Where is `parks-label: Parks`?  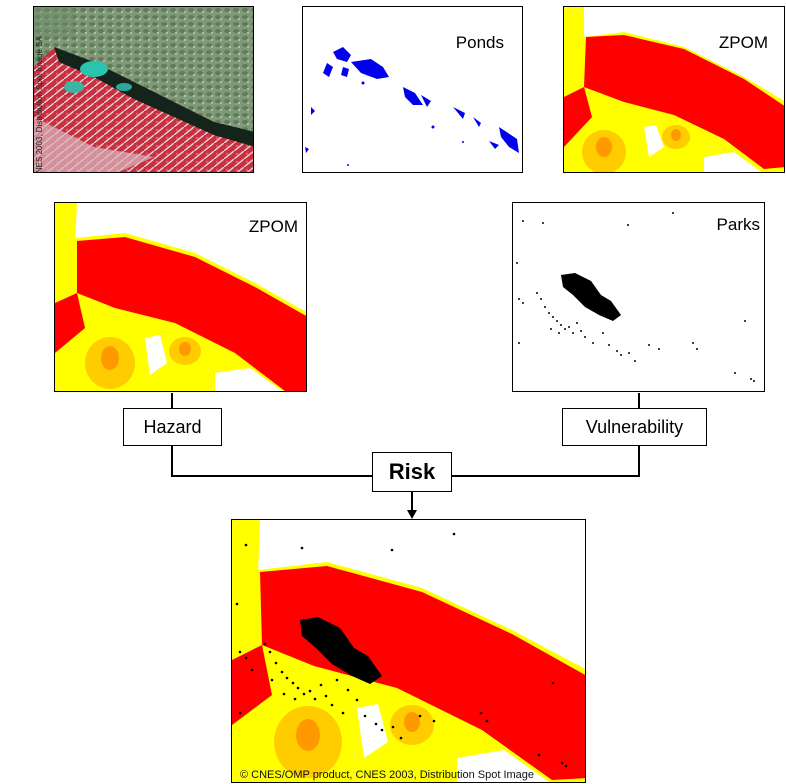
parks-label: Parks is located at coordinates (738, 224).